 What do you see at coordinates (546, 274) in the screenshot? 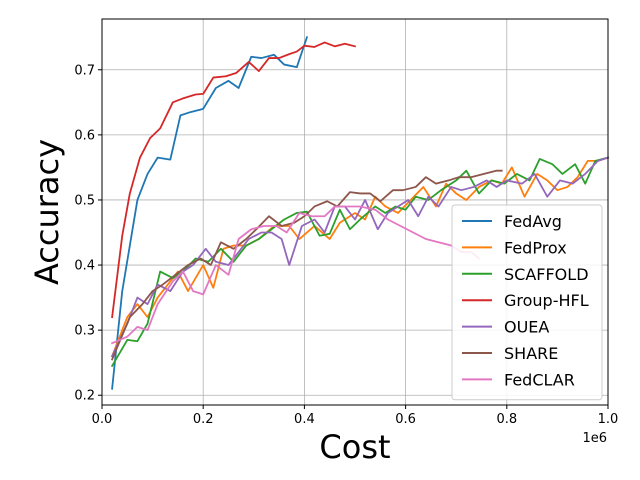
I see `legend-label-scaffold: SCAFFOLD` at bounding box center [546, 274].